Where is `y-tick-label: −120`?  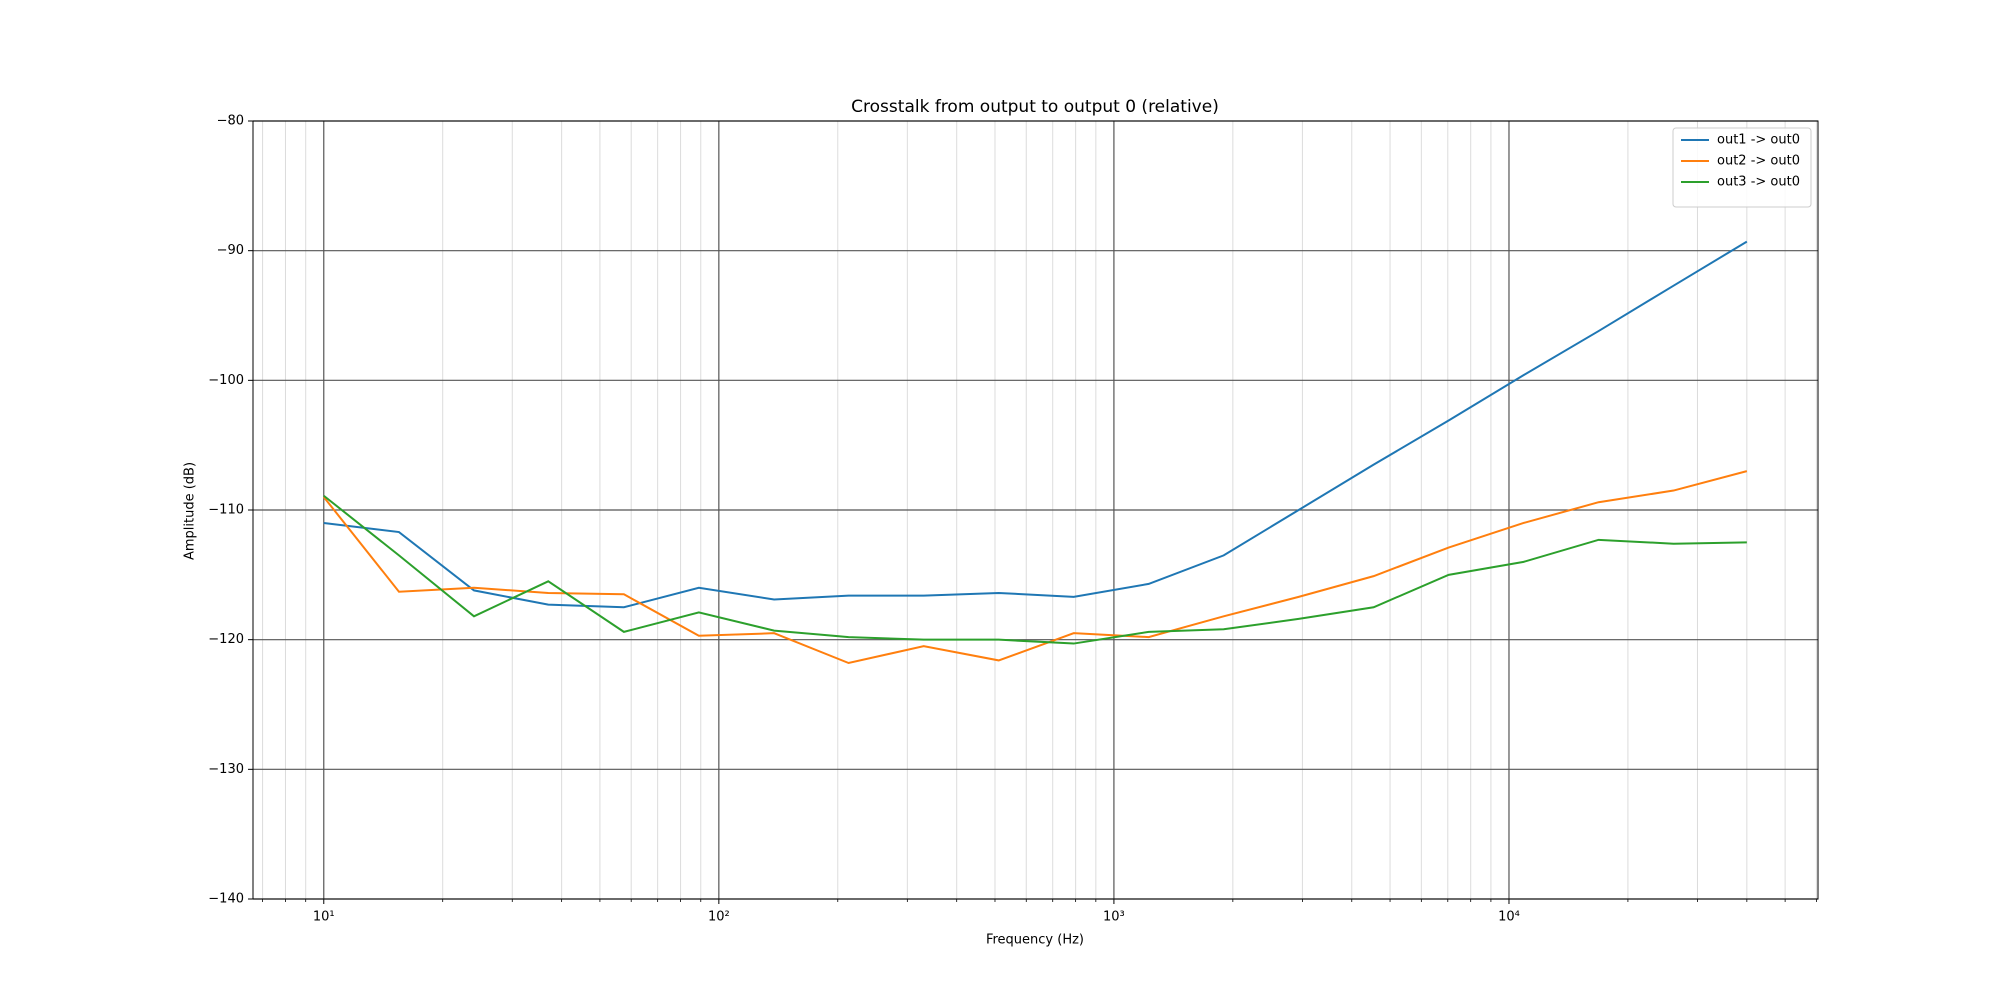 y-tick-label: −120 is located at coordinates (226, 639).